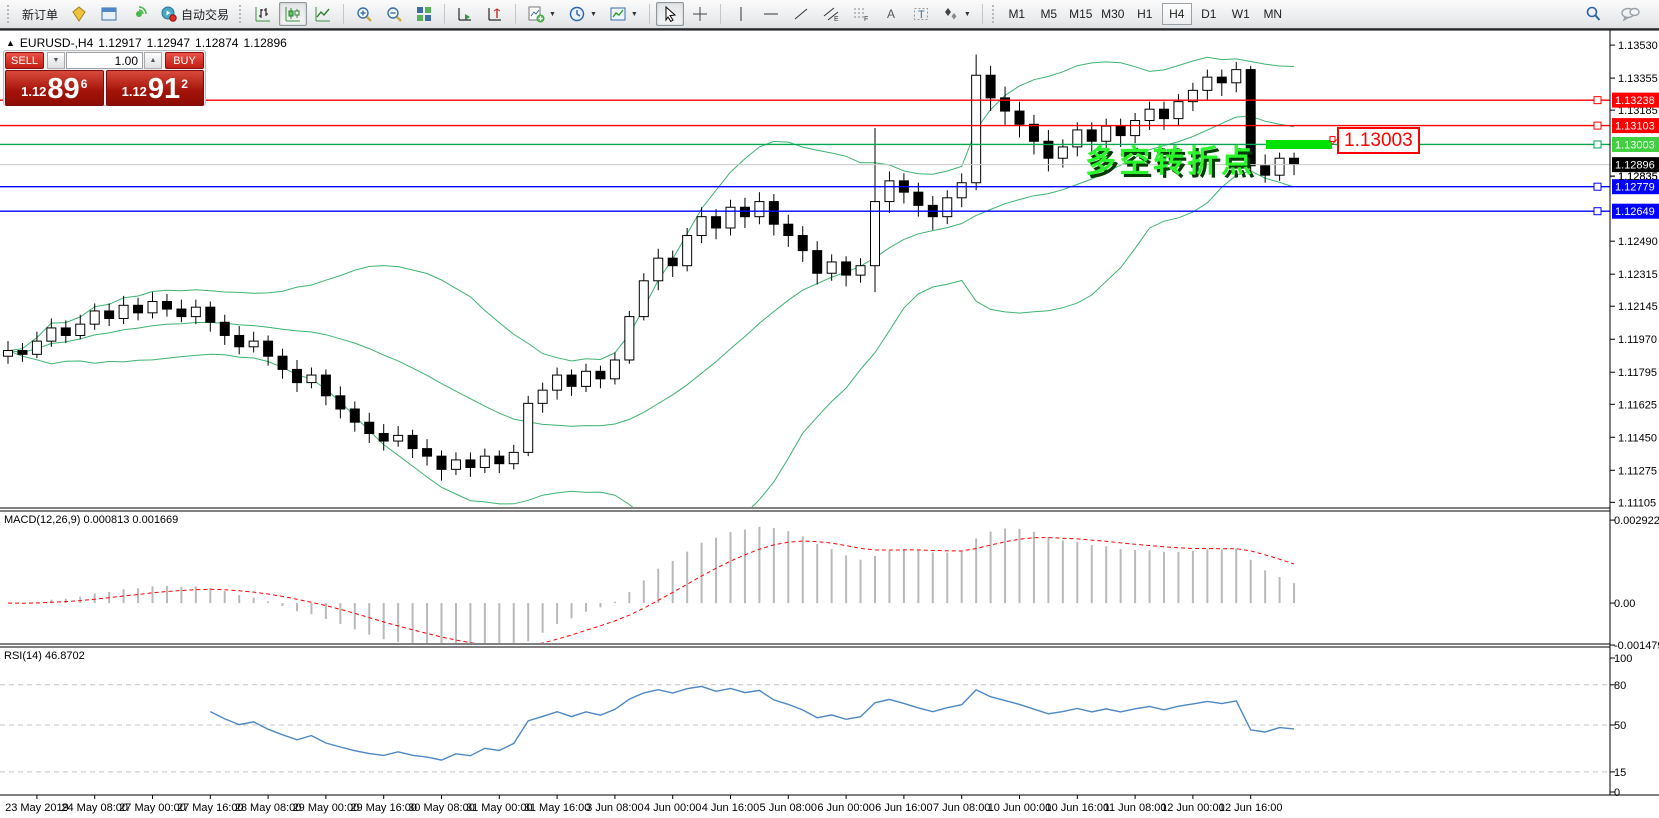 Image resolution: width=1659 pixels, height=818 pixels. What do you see at coordinates (950, 14) in the screenshot?
I see `arrows-icon` at bounding box center [950, 14].